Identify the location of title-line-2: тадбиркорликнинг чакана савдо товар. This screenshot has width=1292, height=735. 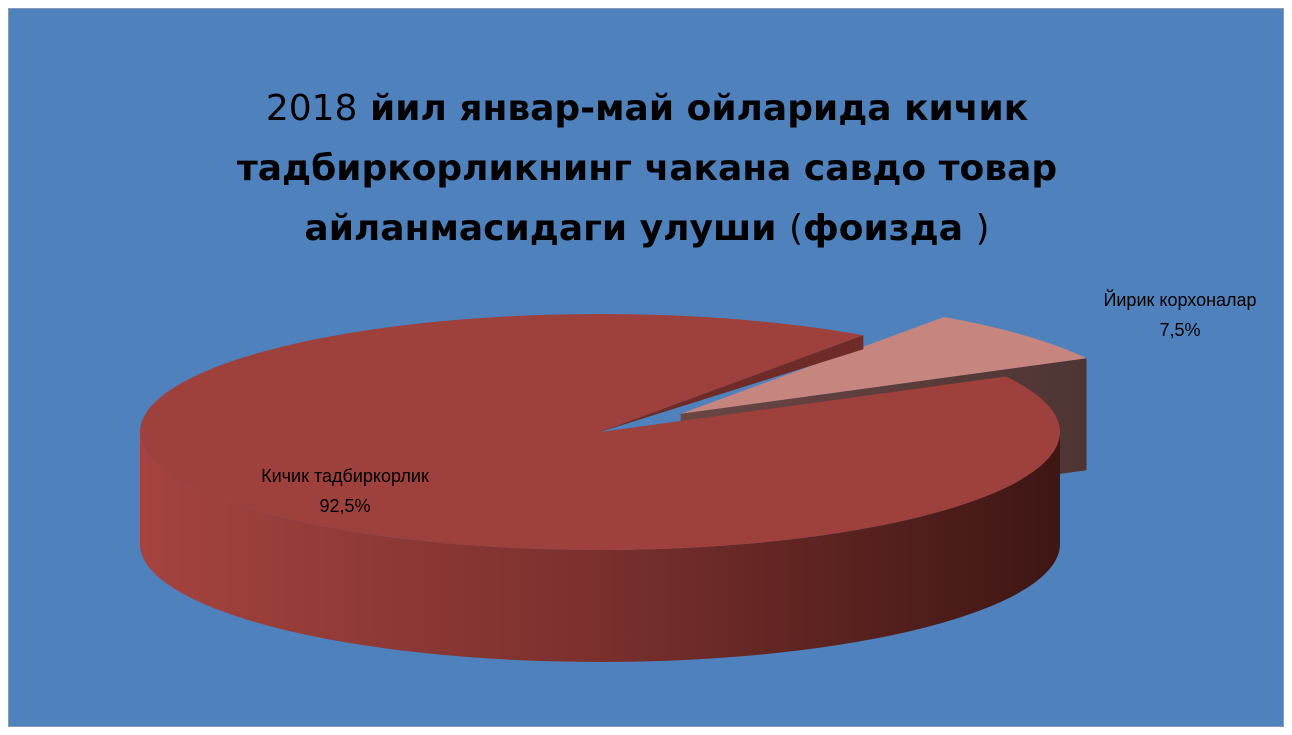
(647, 168).